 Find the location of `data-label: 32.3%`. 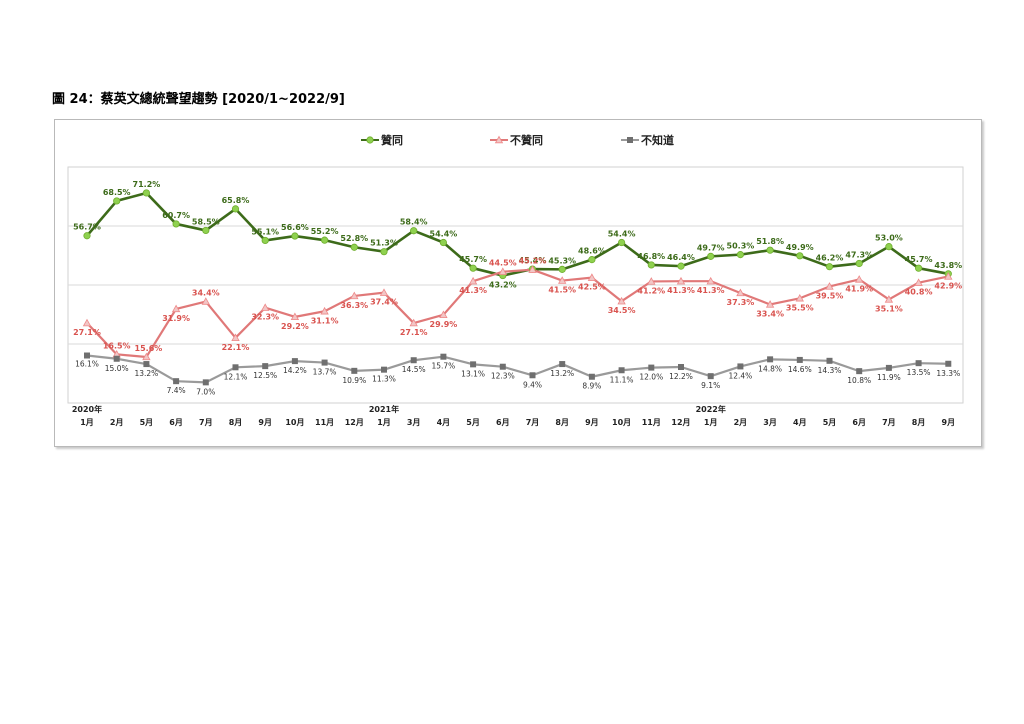

data-label: 32.3% is located at coordinates (265, 317).